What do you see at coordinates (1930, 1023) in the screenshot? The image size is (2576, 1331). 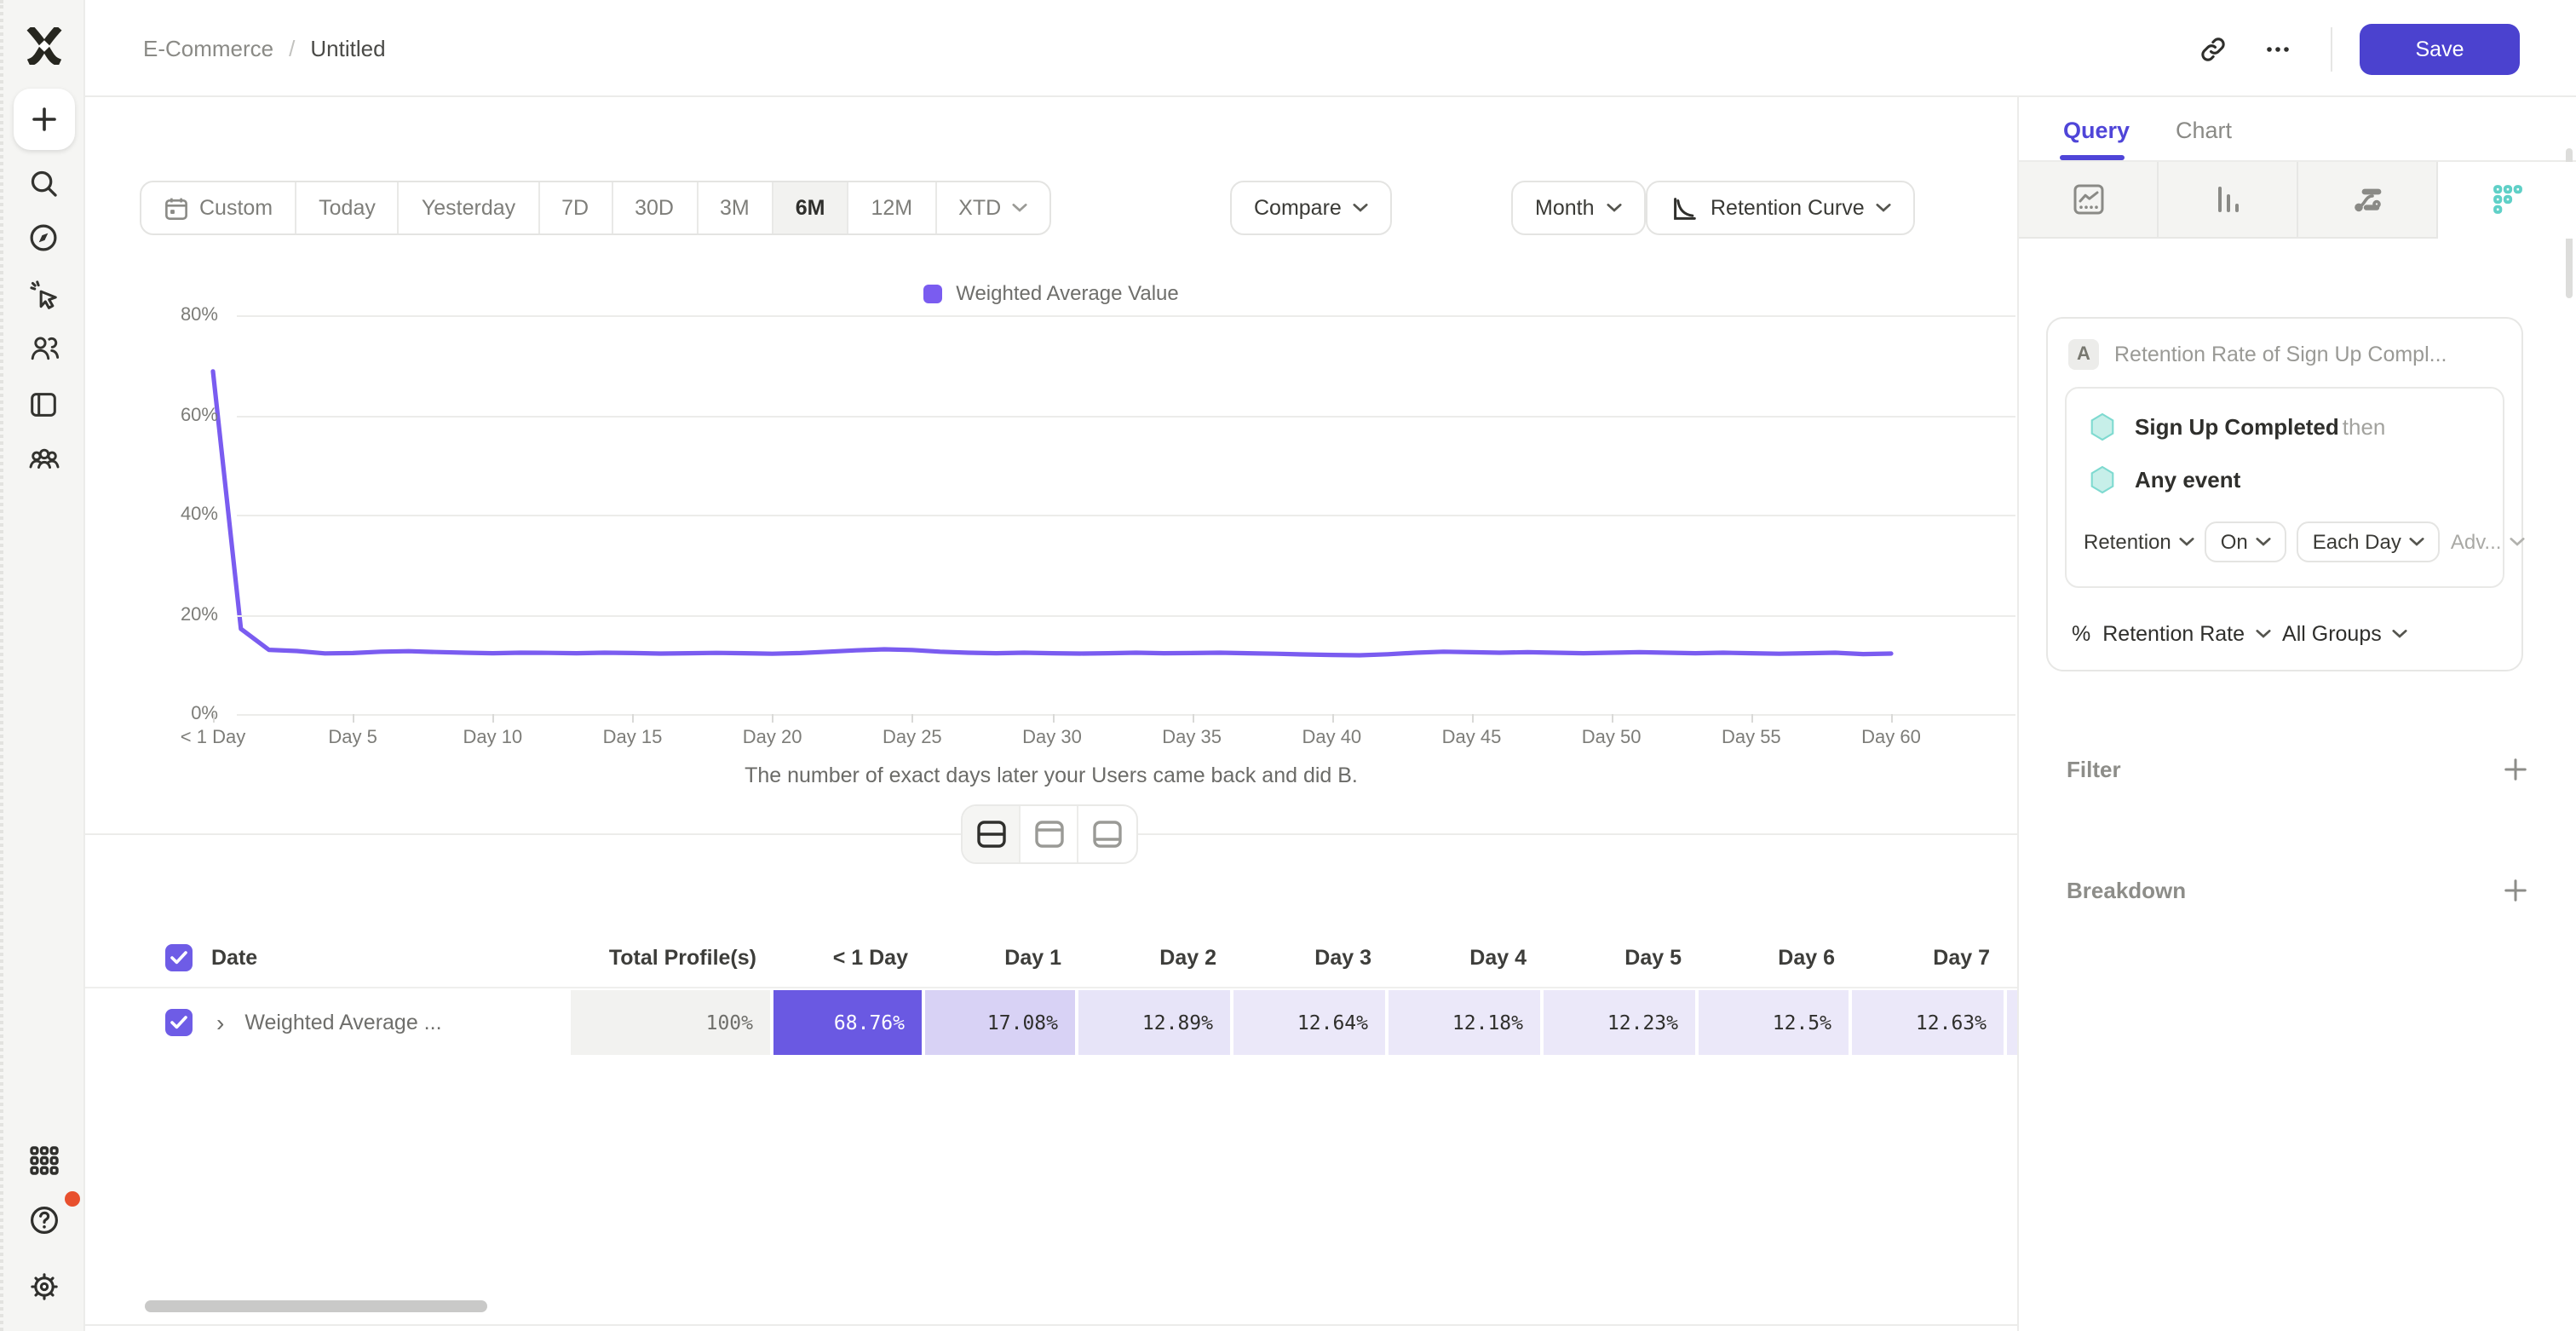 I see `retention-value-cell: 12.63%` at bounding box center [1930, 1023].